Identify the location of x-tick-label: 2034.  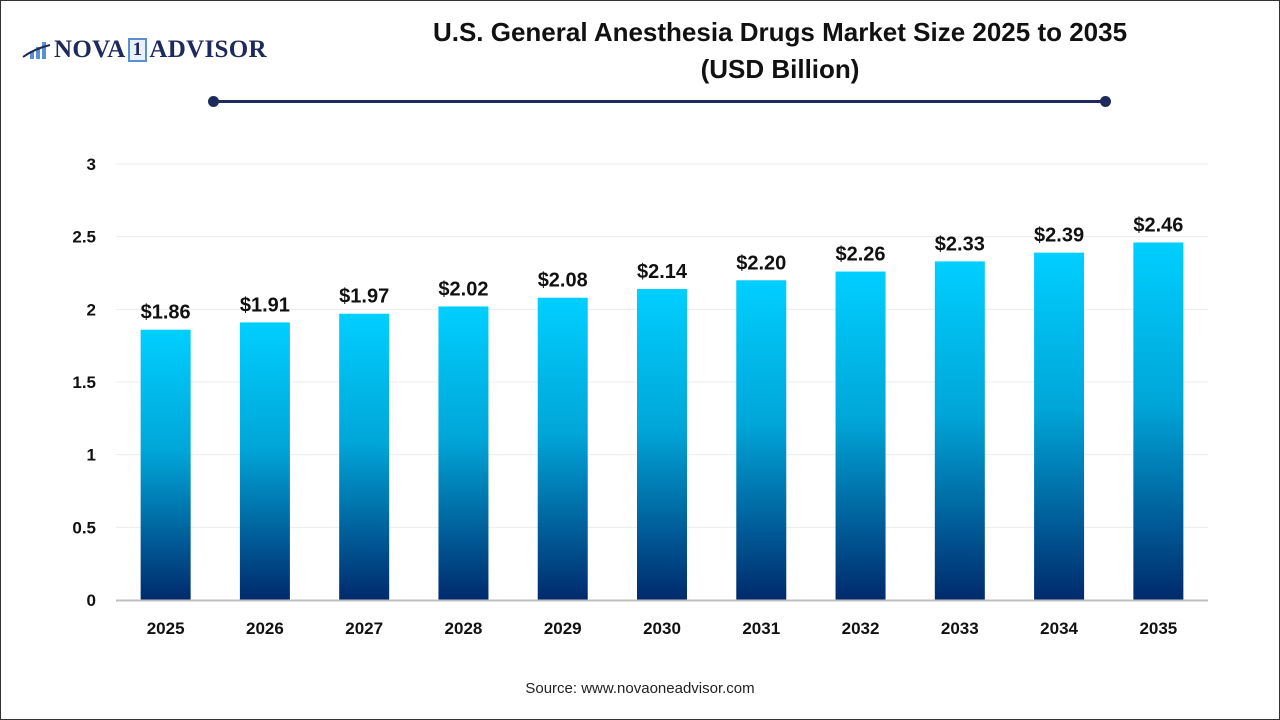
(1059, 628).